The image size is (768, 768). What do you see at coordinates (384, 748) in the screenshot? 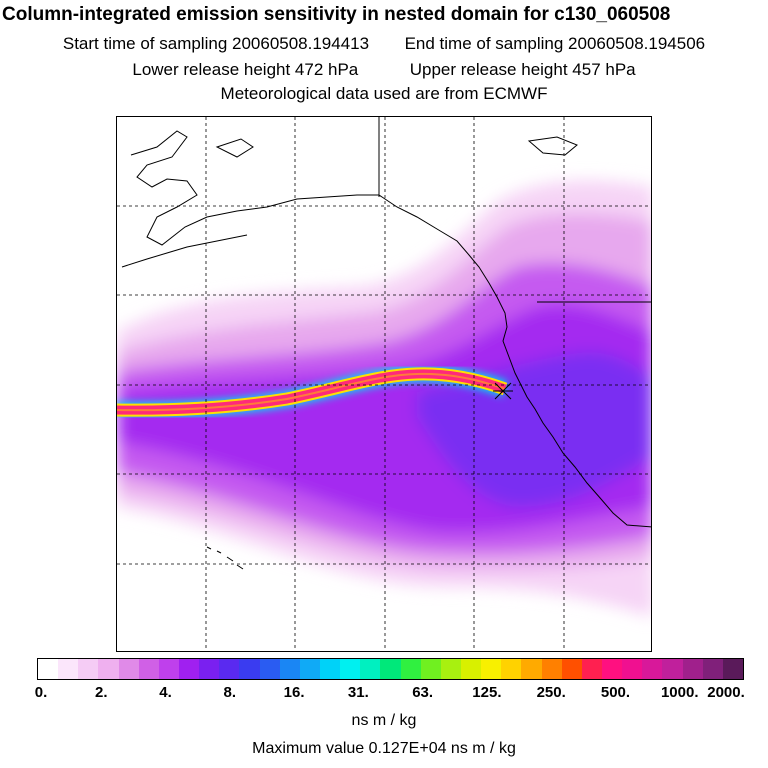
I see `max-value: Maximum value 0.127E+04 ns m / kg` at bounding box center [384, 748].